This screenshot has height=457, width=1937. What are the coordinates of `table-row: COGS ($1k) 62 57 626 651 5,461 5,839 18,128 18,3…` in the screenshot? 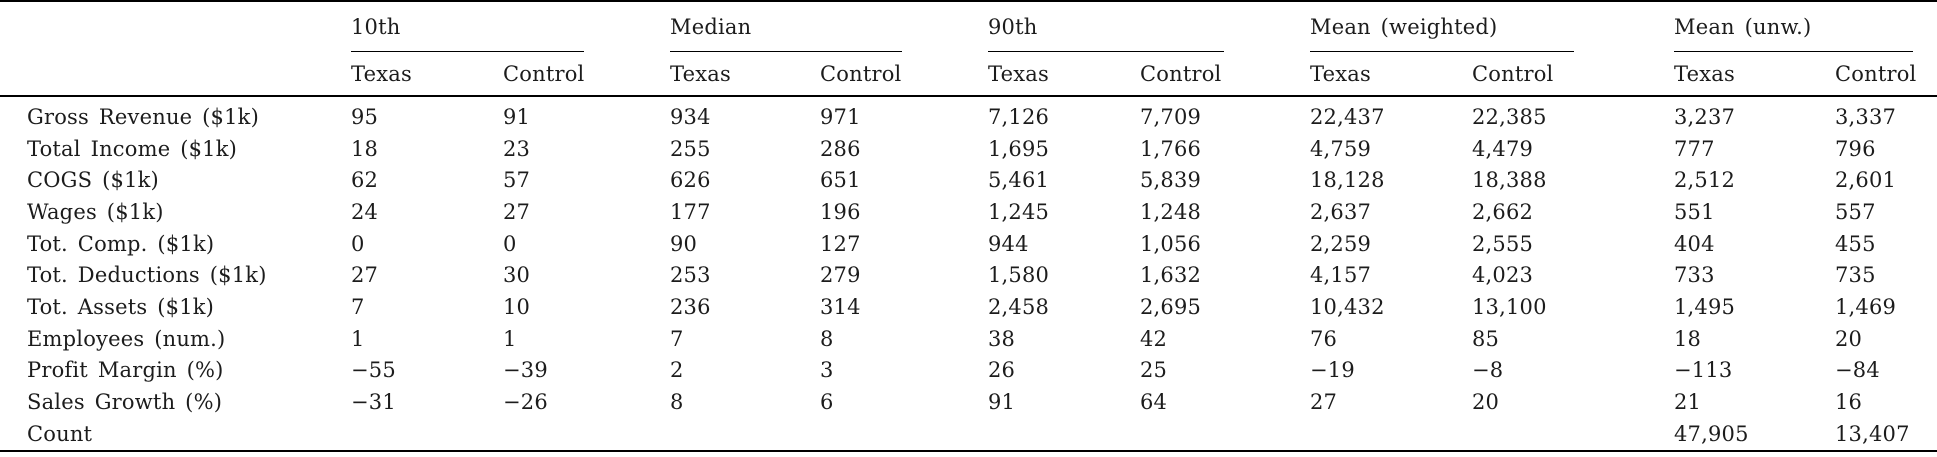 It's located at (968, 180).